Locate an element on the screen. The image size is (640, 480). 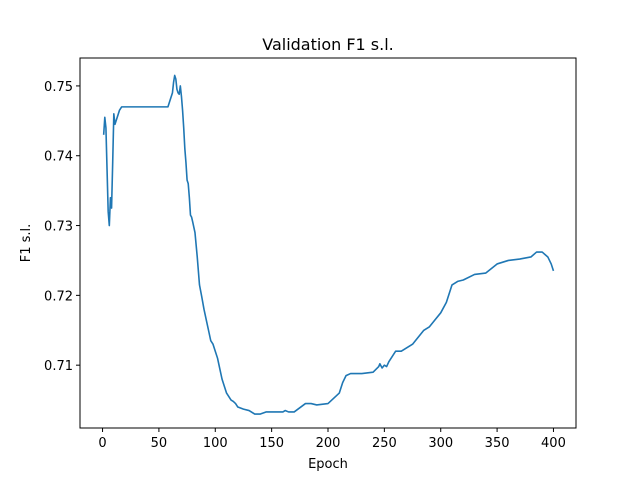
x-tick-label: 100 is located at coordinates (215, 443).